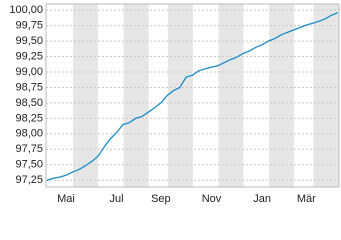  I want to click on y-tick-label: 97,25, so click(29, 180).